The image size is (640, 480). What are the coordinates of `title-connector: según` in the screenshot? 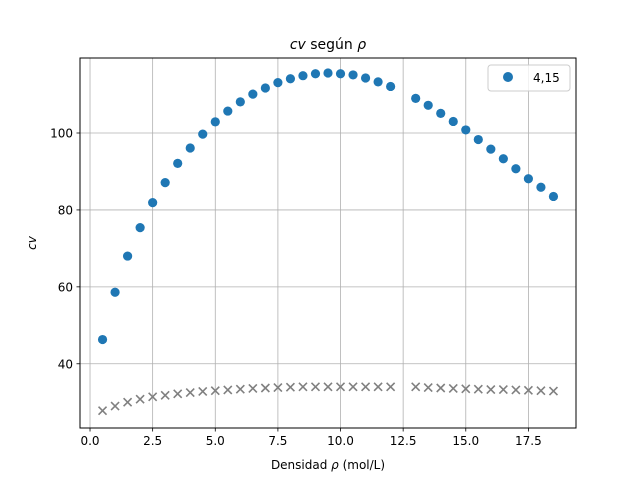 It's located at (331, 45).